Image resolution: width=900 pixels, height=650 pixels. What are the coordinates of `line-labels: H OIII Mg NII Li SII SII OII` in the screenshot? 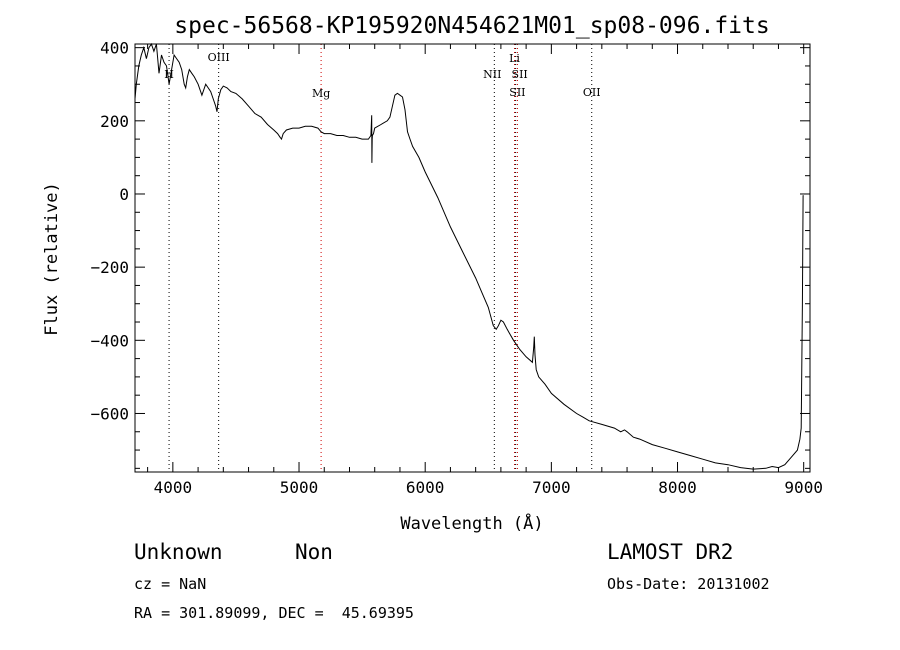 It's located at (382, 75).